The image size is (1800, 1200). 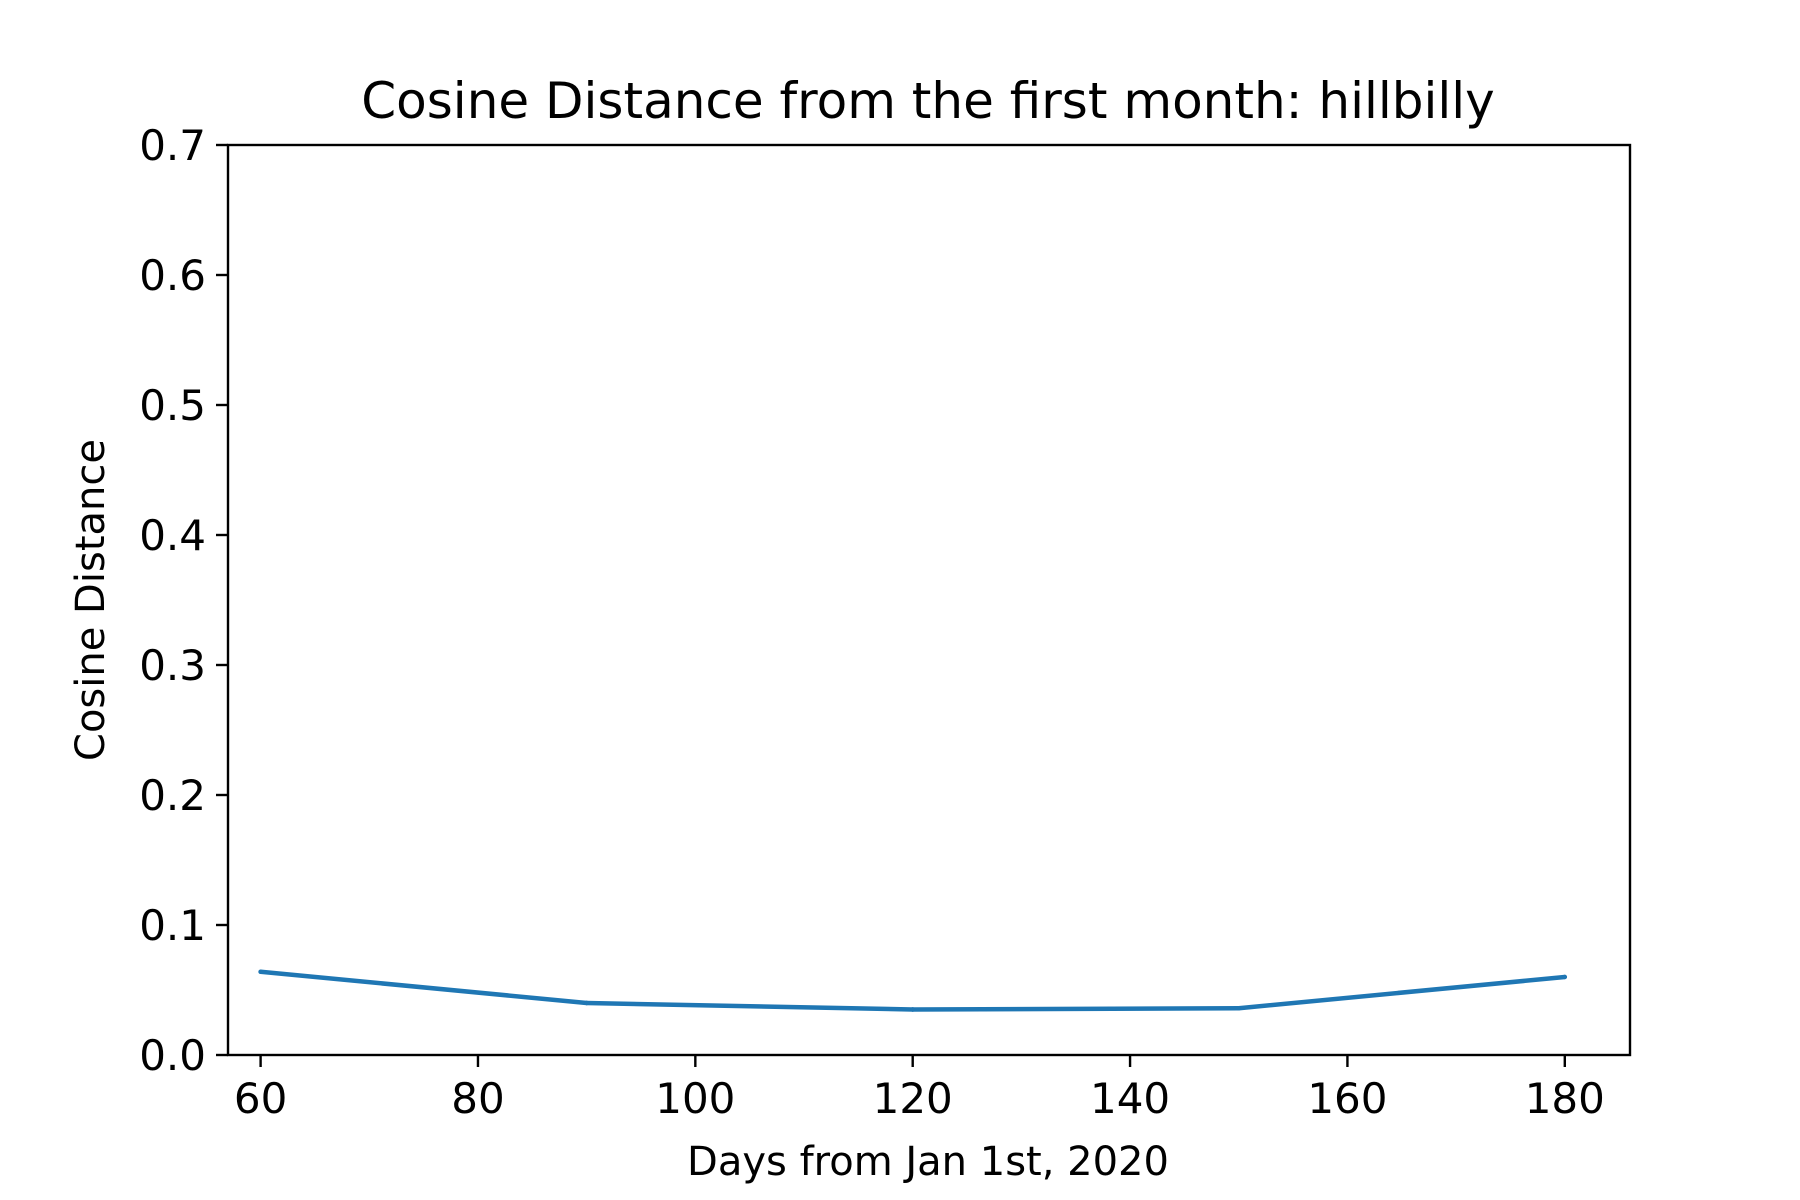 I want to click on x-tick-label: 140, so click(x=1130, y=1098).